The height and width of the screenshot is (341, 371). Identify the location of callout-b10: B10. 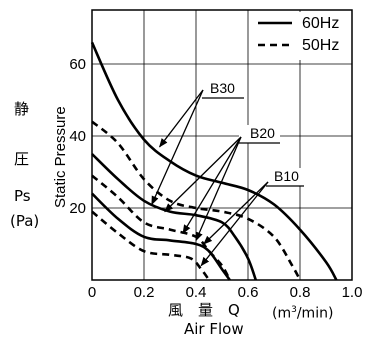
(286, 176).